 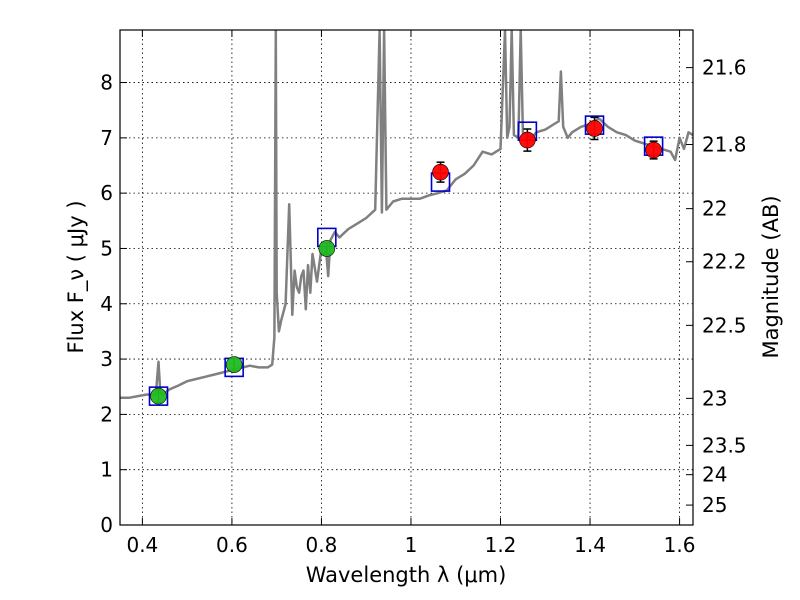 What do you see at coordinates (322, 545) in the screenshot?
I see `x-tick-label: 0.8` at bounding box center [322, 545].